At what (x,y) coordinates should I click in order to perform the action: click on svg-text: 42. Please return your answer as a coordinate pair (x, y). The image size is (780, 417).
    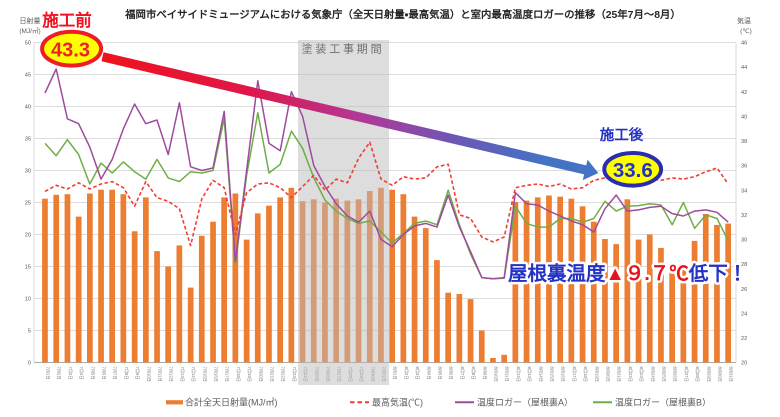
    Looking at the image, I should click on (744, 93).